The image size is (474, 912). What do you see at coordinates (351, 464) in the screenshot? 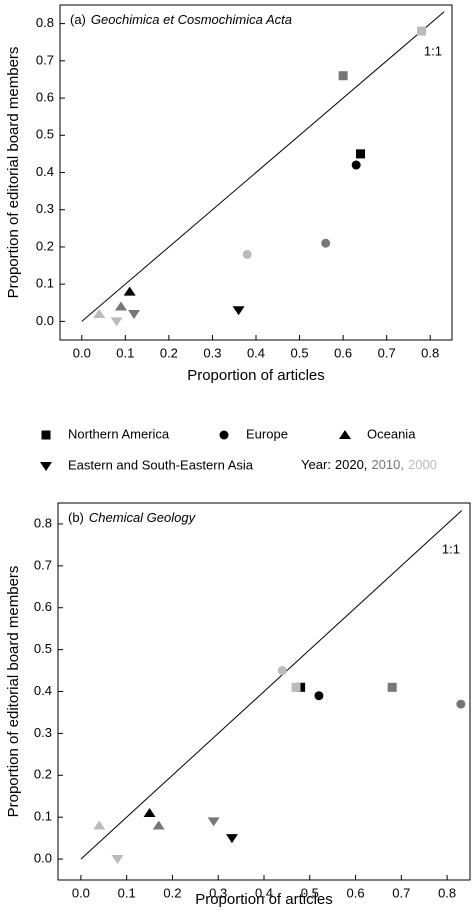
I see `year-label: 2020,` at bounding box center [351, 464].